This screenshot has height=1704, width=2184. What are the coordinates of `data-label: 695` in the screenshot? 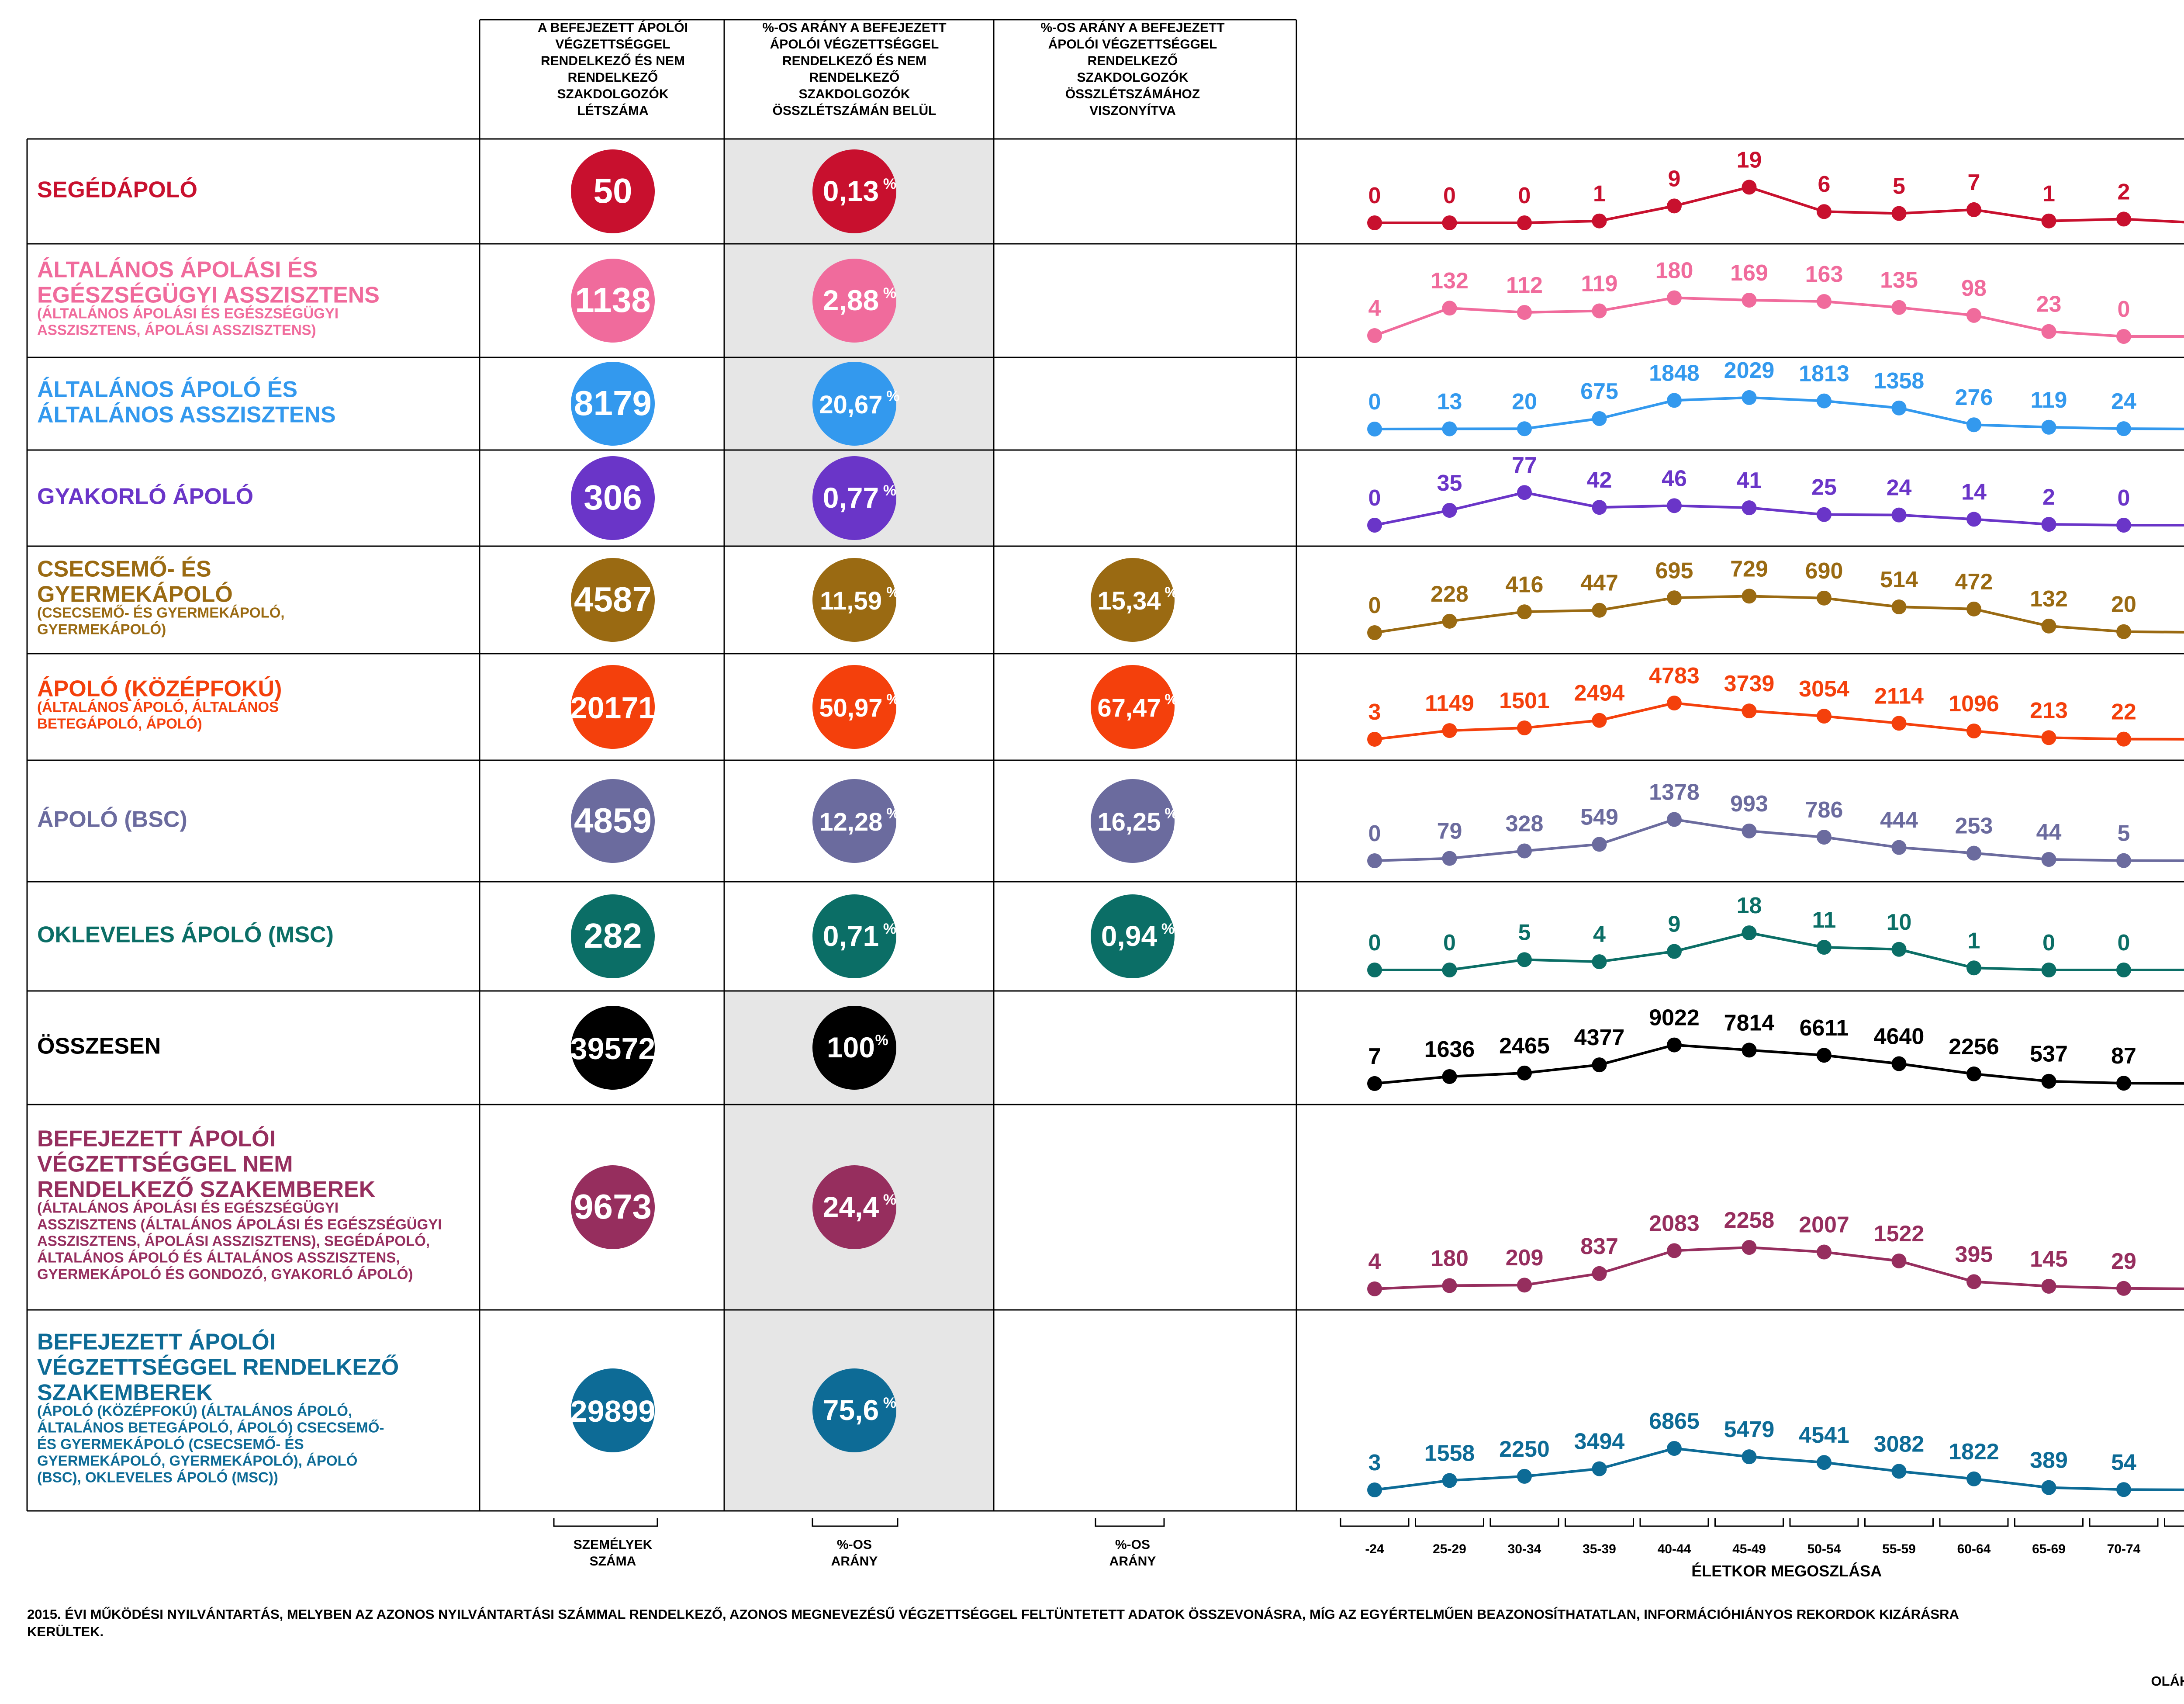 It's located at (1674, 570).